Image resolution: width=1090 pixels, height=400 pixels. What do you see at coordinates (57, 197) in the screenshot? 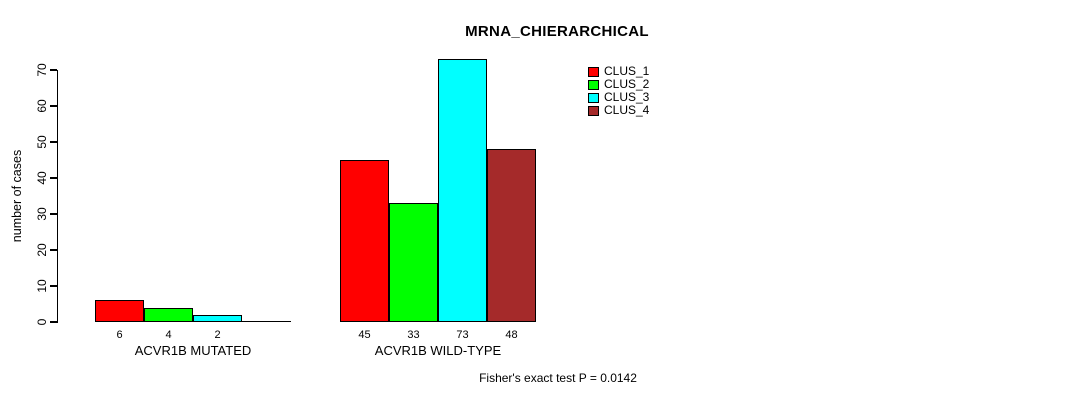
I see `y-axis-line` at bounding box center [57, 197].